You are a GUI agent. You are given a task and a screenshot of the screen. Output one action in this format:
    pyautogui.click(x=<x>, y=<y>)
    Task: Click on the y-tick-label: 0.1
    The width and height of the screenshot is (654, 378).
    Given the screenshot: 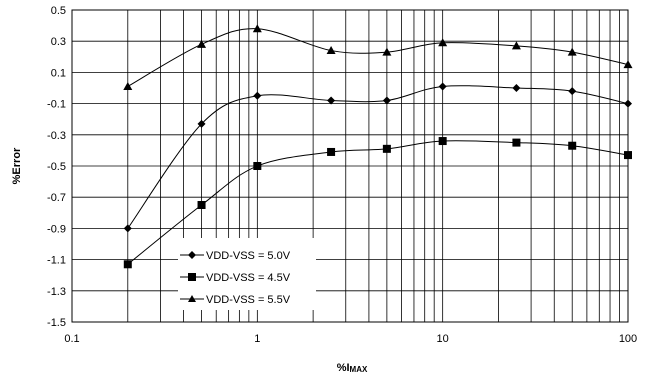 What is the action you would take?
    pyautogui.click(x=58, y=73)
    